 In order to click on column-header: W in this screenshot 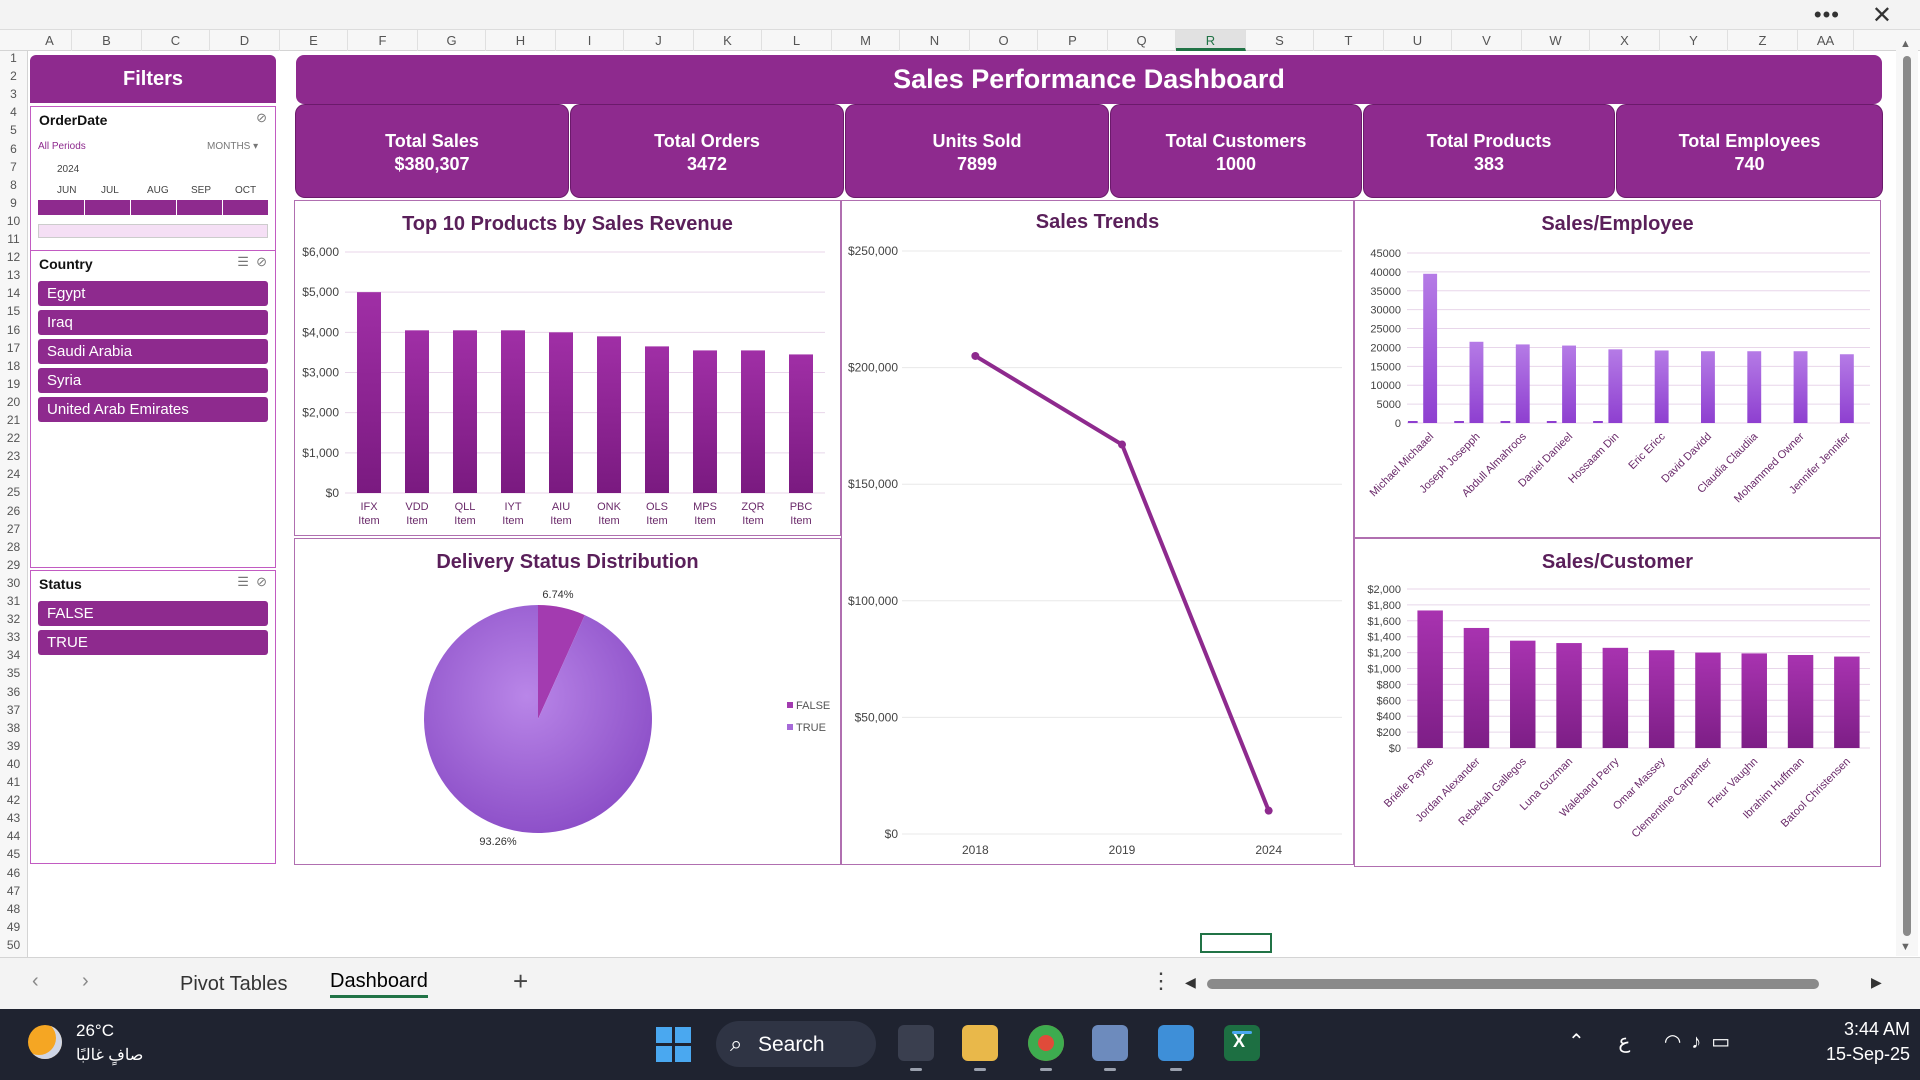, I will do `click(1556, 40)`.